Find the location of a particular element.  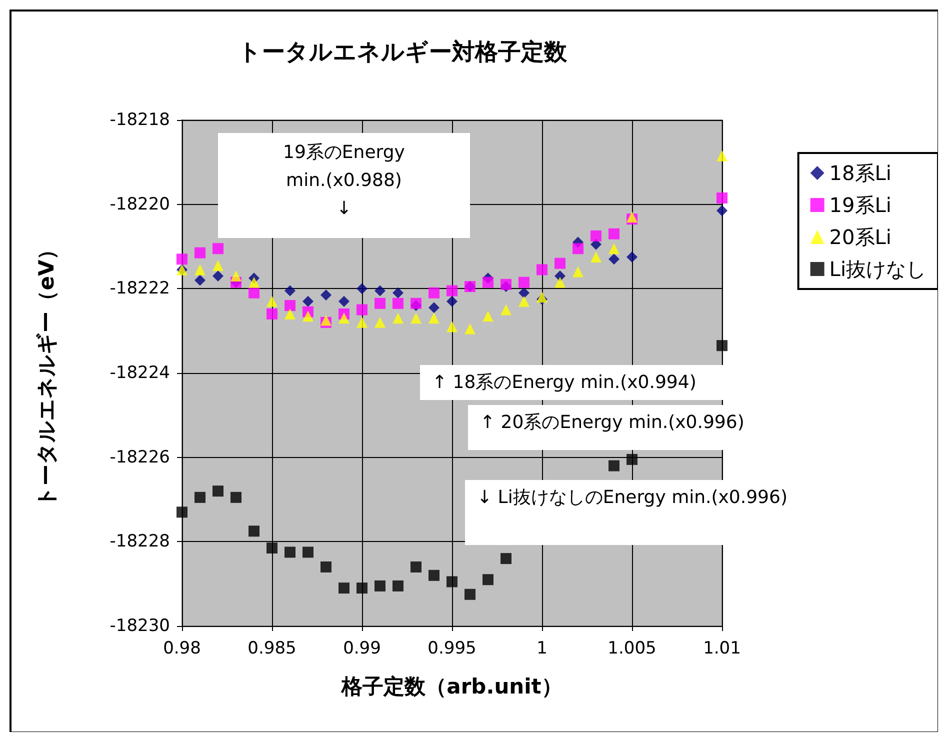

x-tick-label: 1.005 is located at coordinates (632, 648).